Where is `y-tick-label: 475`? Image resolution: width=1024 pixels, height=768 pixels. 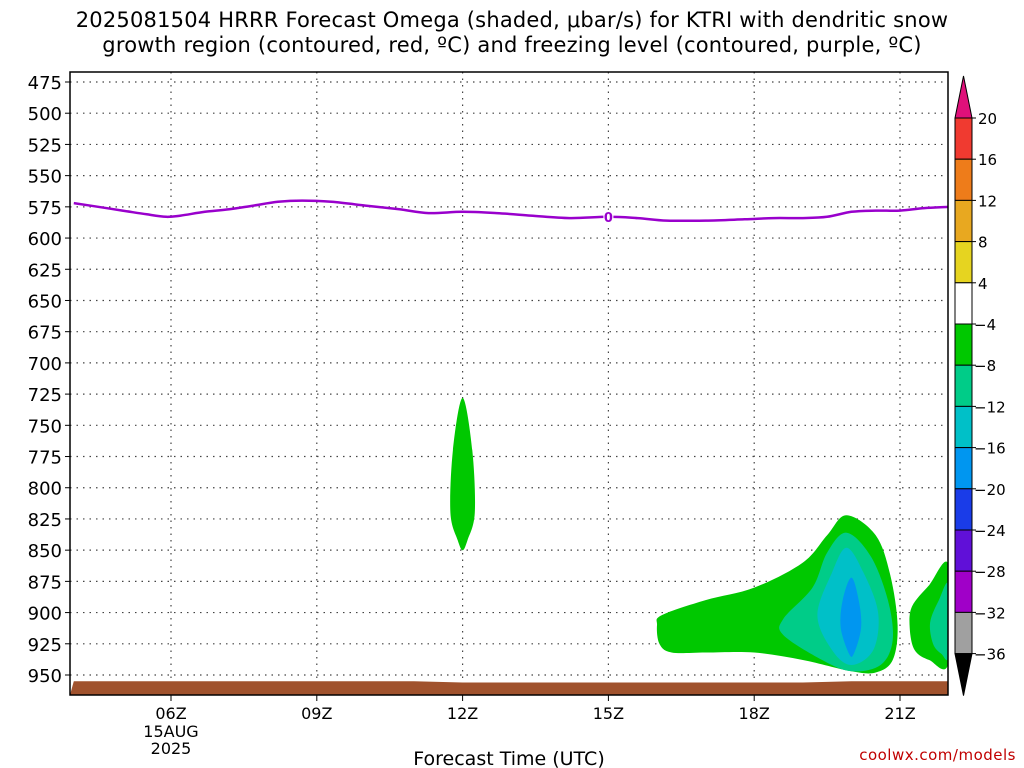 y-tick-label: 475 is located at coordinates (45, 83).